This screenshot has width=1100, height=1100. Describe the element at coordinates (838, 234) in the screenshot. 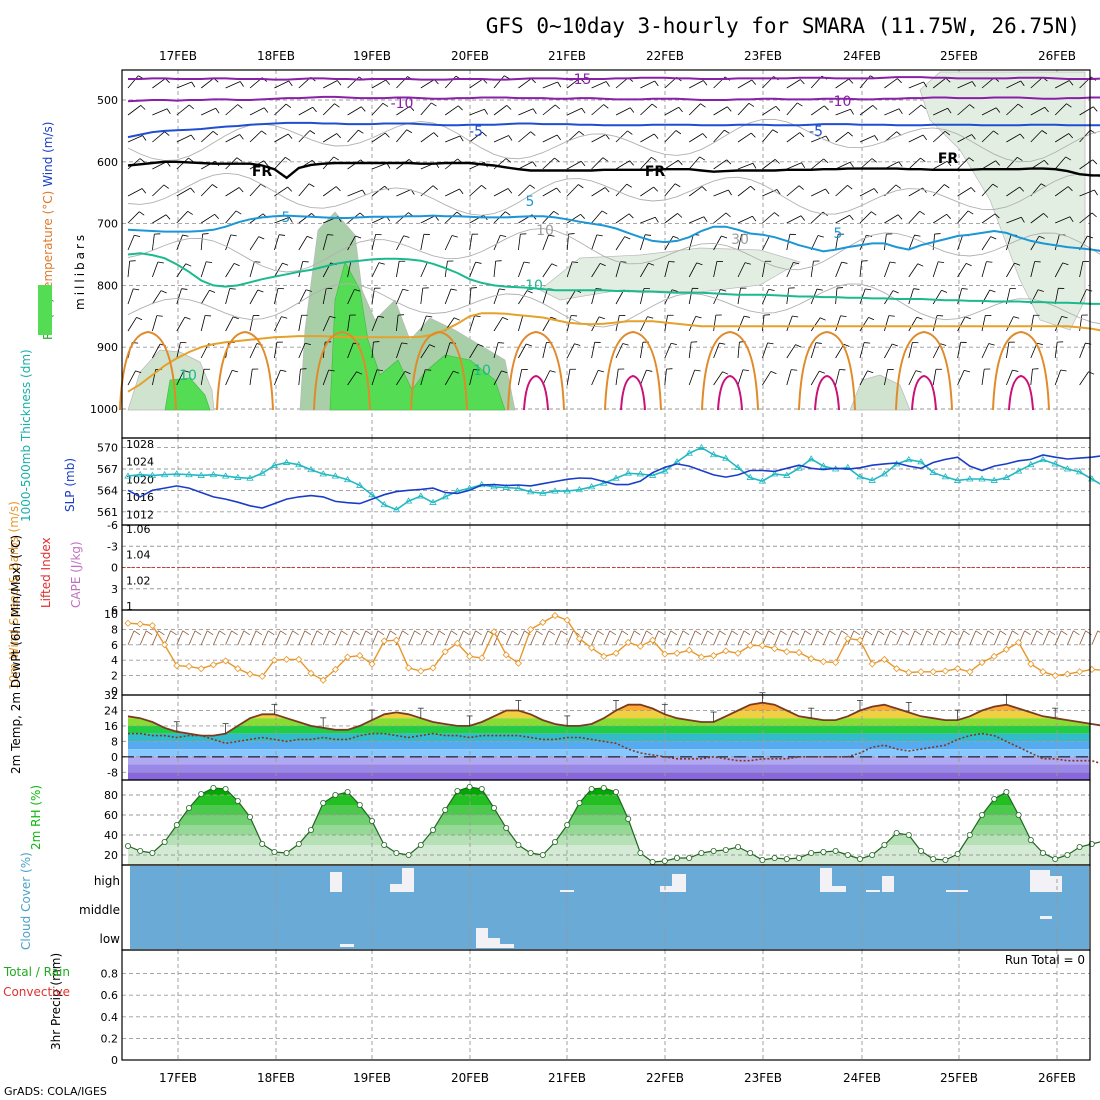

I see `contour-label: 5` at that location.